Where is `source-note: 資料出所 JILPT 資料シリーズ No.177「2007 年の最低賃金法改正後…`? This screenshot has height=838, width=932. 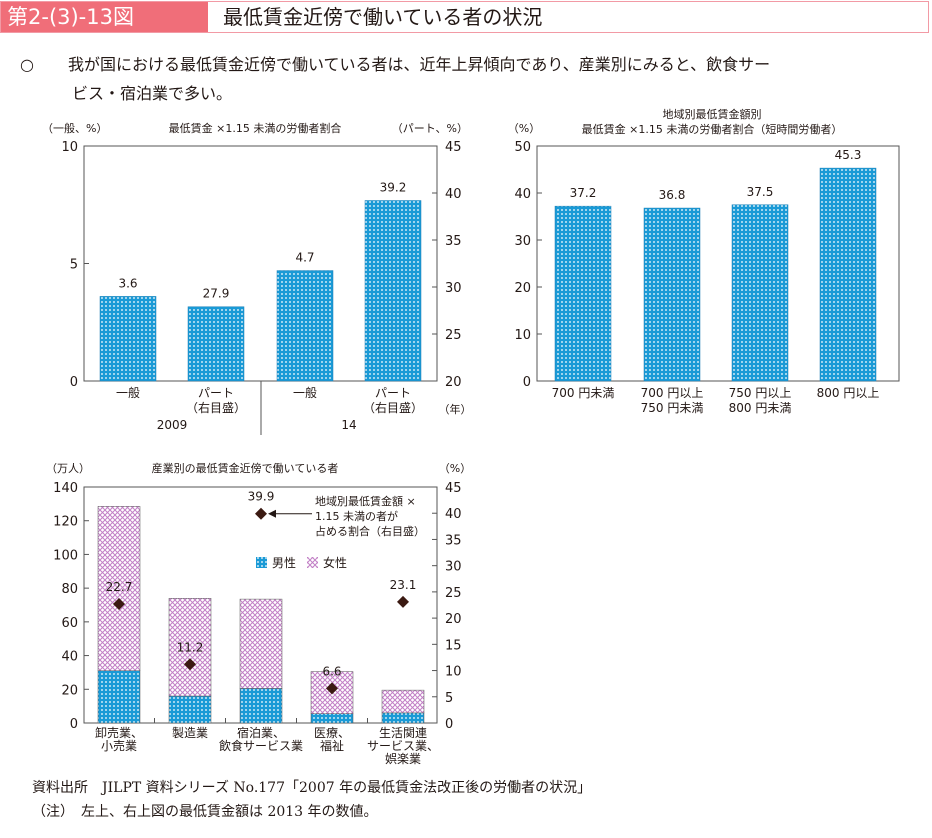
source-note: 資料出所 JILPT 資料シリーズ No.177「2007 年の最低賃金法改正後… is located at coordinates (312, 788).